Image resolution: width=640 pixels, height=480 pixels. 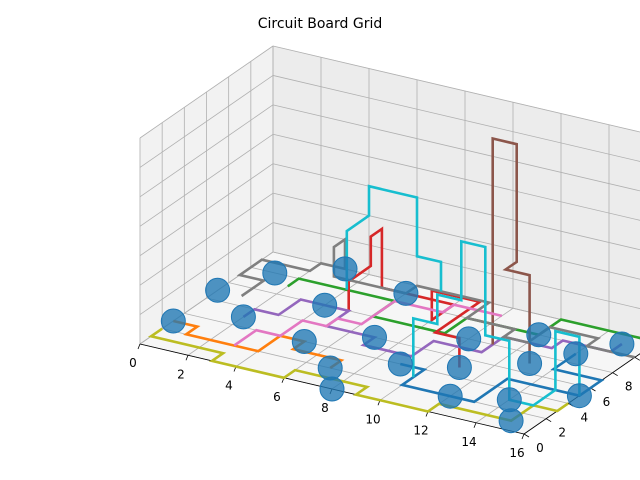 What do you see at coordinates (372, 419) in the screenshot?
I see `x-tick-label: 10` at bounding box center [372, 419].